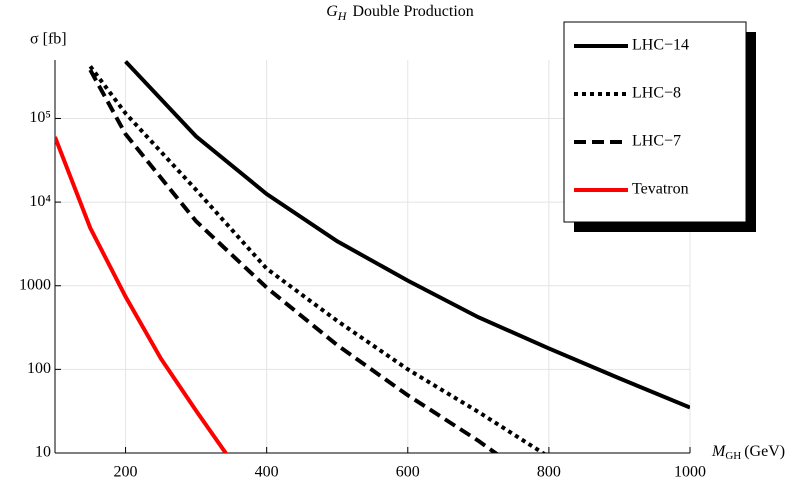  What do you see at coordinates (40, 117) in the screenshot?
I see `y-tick-label: 10⁵` at bounding box center [40, 117].